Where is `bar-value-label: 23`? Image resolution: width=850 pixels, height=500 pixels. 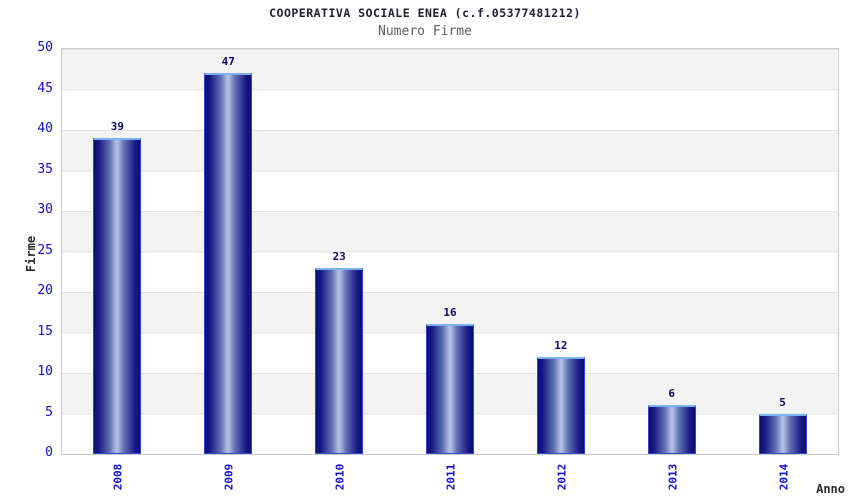
bar-value-label: 23 is located at coordinates (339, 256).